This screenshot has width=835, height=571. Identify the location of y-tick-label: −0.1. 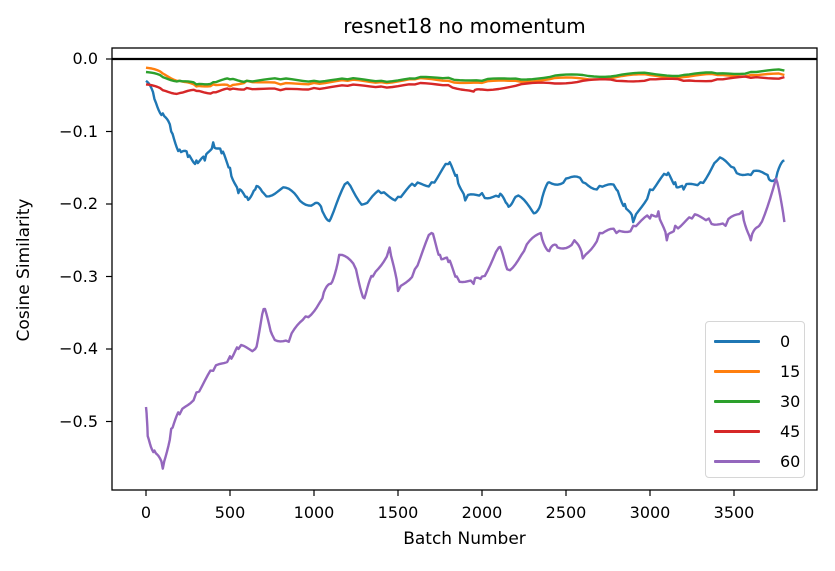
(78, 131).